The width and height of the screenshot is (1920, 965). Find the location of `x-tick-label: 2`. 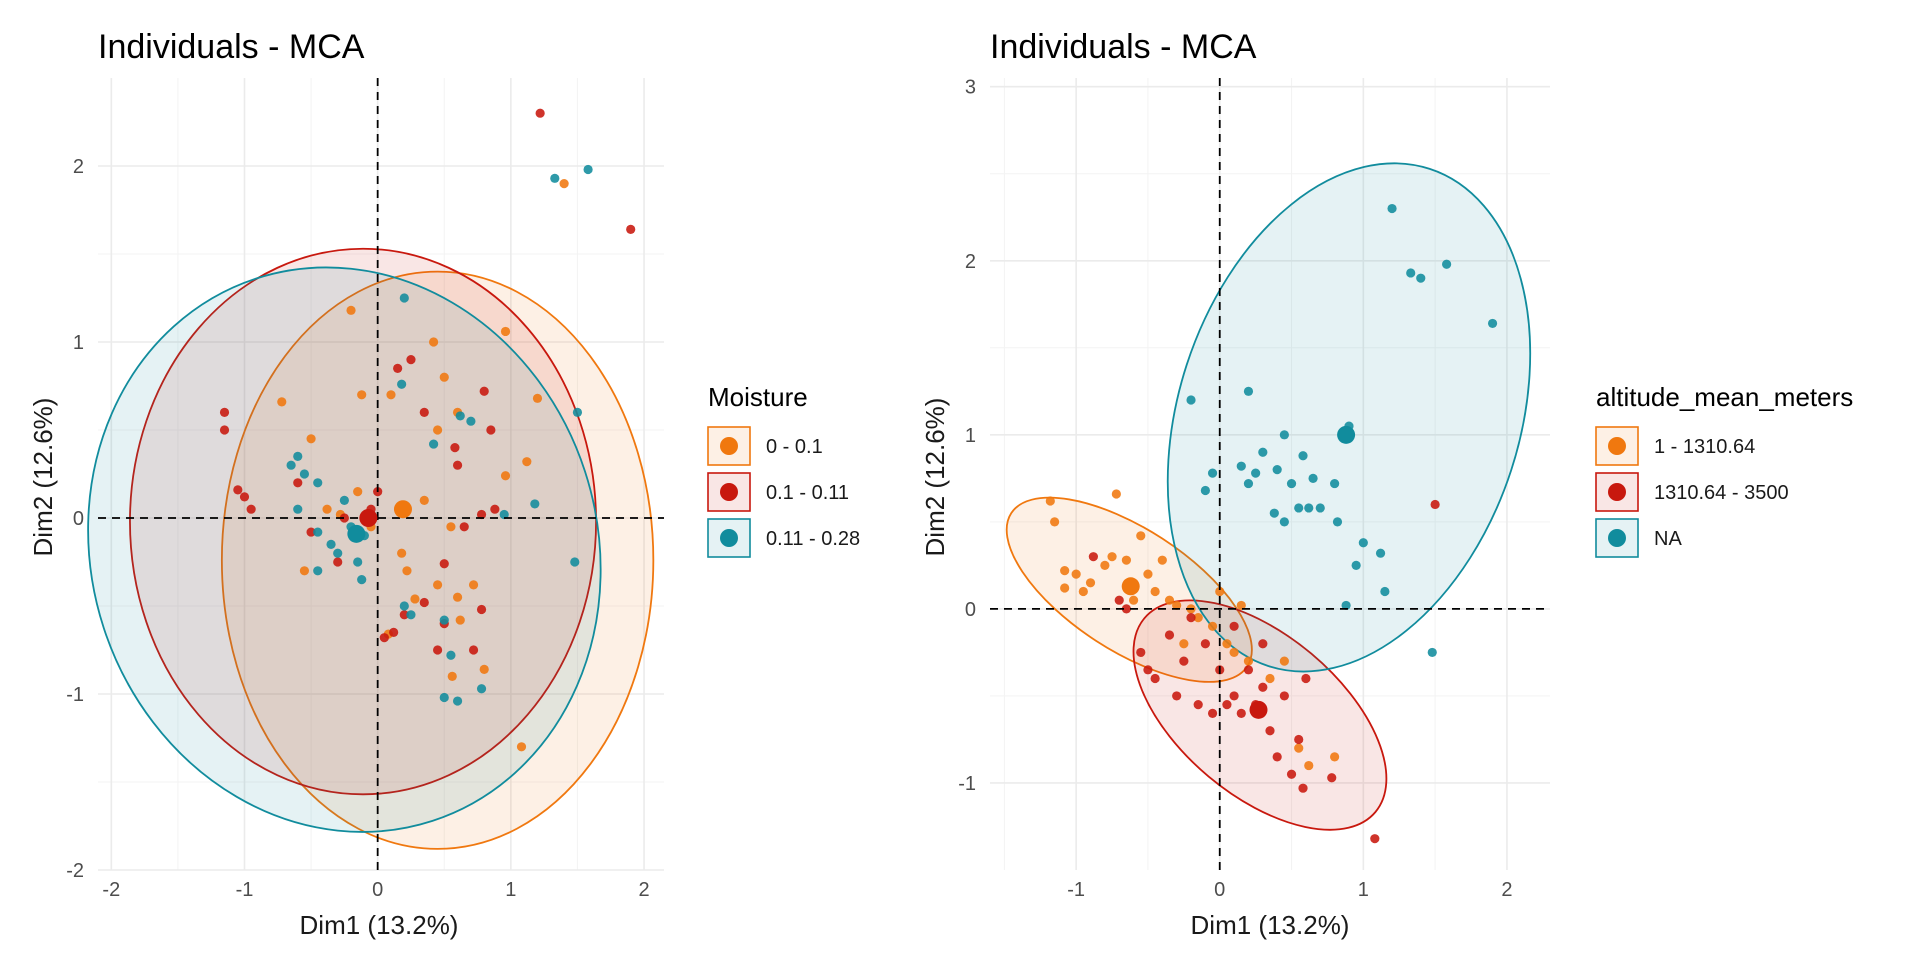

x-tick-label: 2 is located at coordinates (1506, 890).